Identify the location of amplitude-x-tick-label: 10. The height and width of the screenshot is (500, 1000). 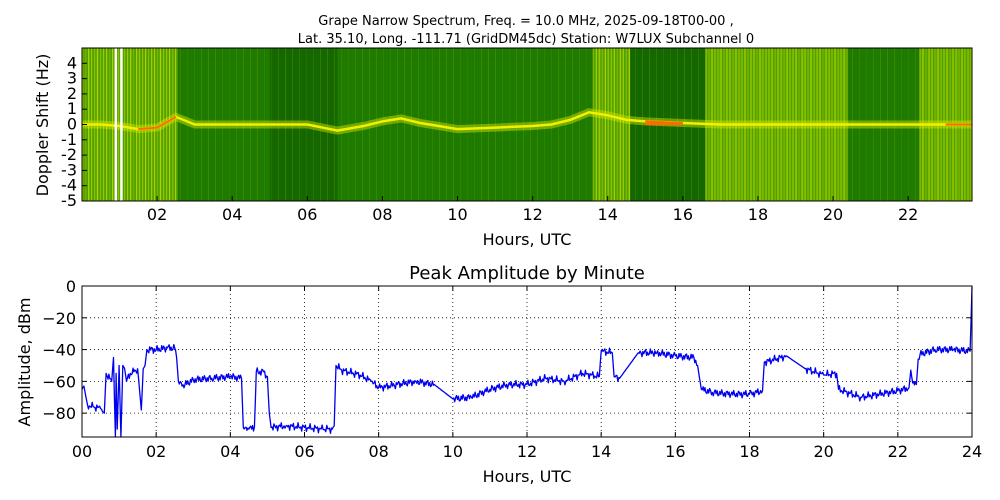
(453, 451).